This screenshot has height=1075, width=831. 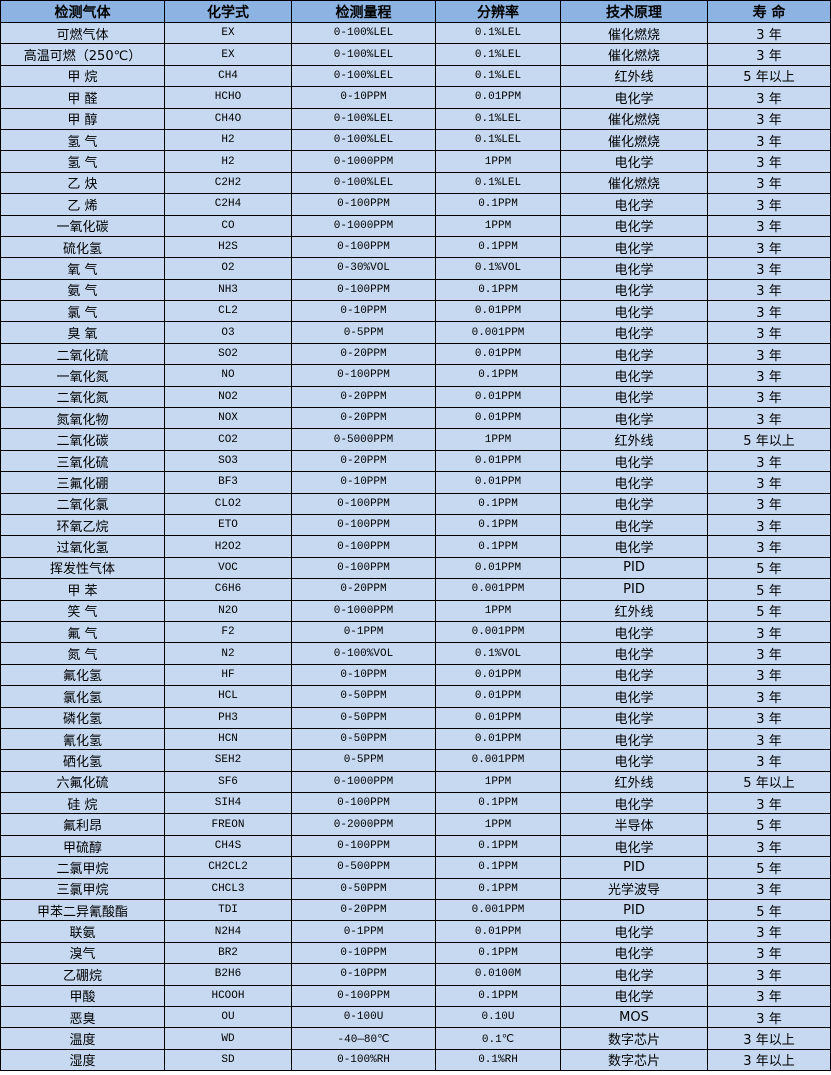 I want to click on table-row: 氢 气 H2 0-1000PPM 1PPM 电化学 3 年, so click(x=415, y=161).